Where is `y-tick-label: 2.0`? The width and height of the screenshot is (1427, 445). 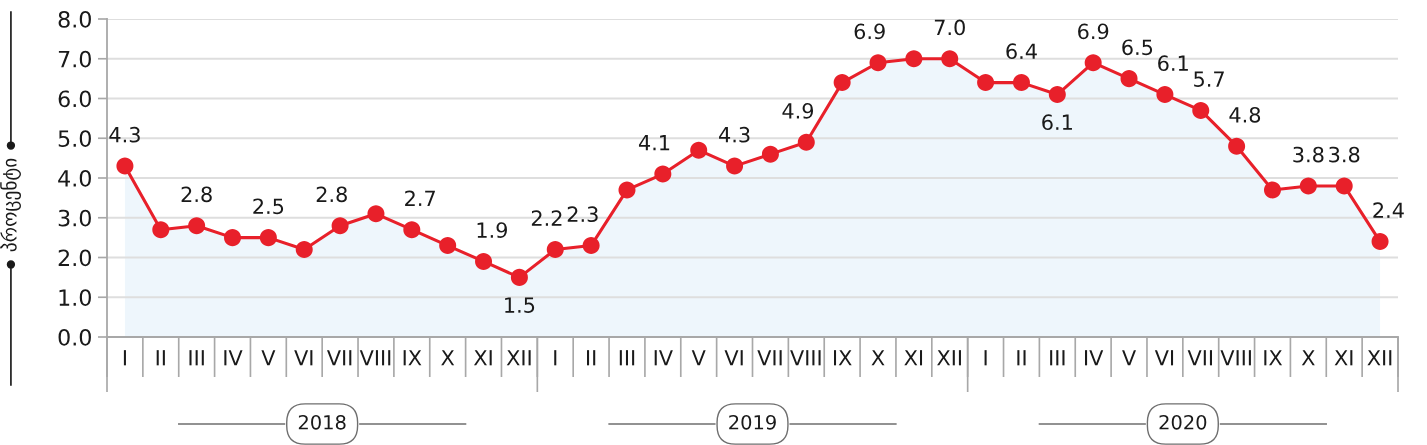 y-tick-label: 2.0 is located at coordinates (74, 258).